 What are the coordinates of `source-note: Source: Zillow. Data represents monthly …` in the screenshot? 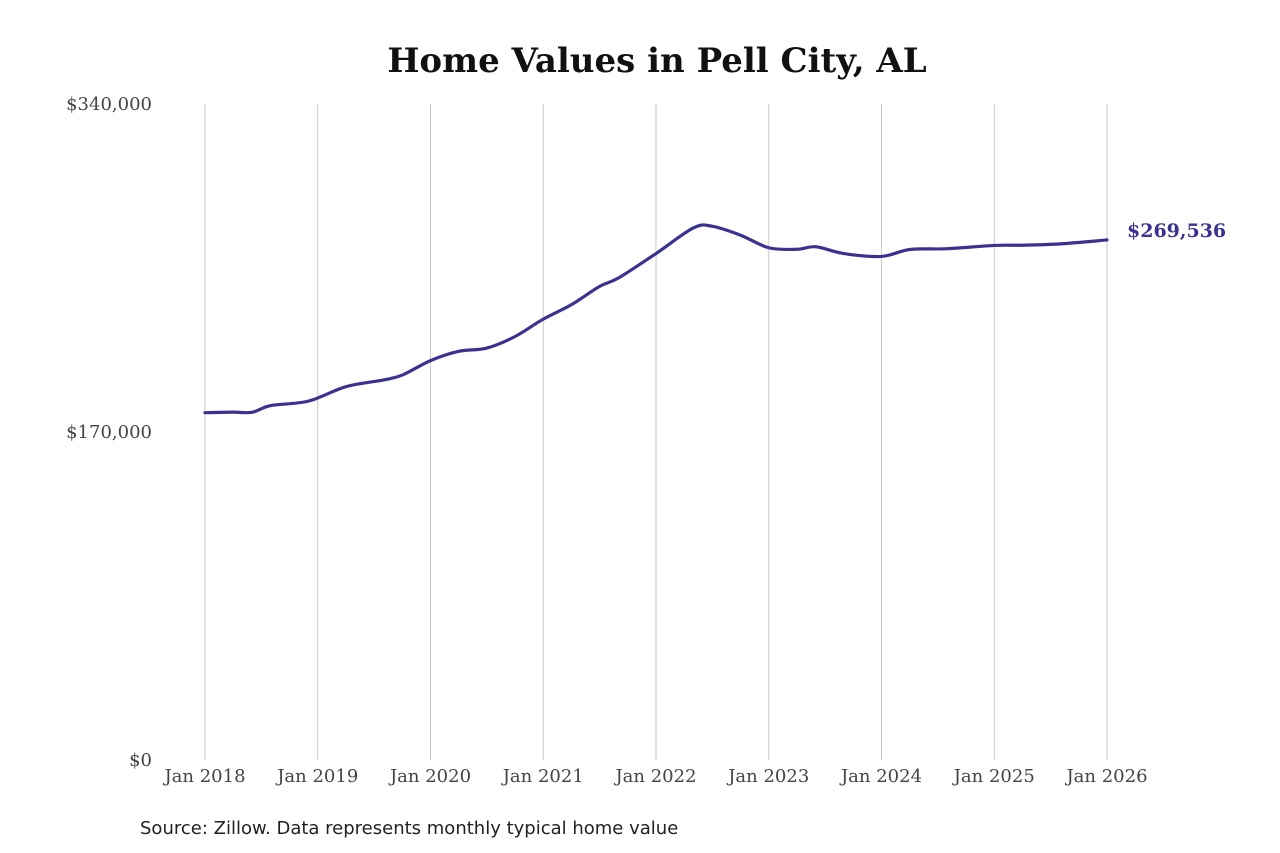 It's located at (409, 828).